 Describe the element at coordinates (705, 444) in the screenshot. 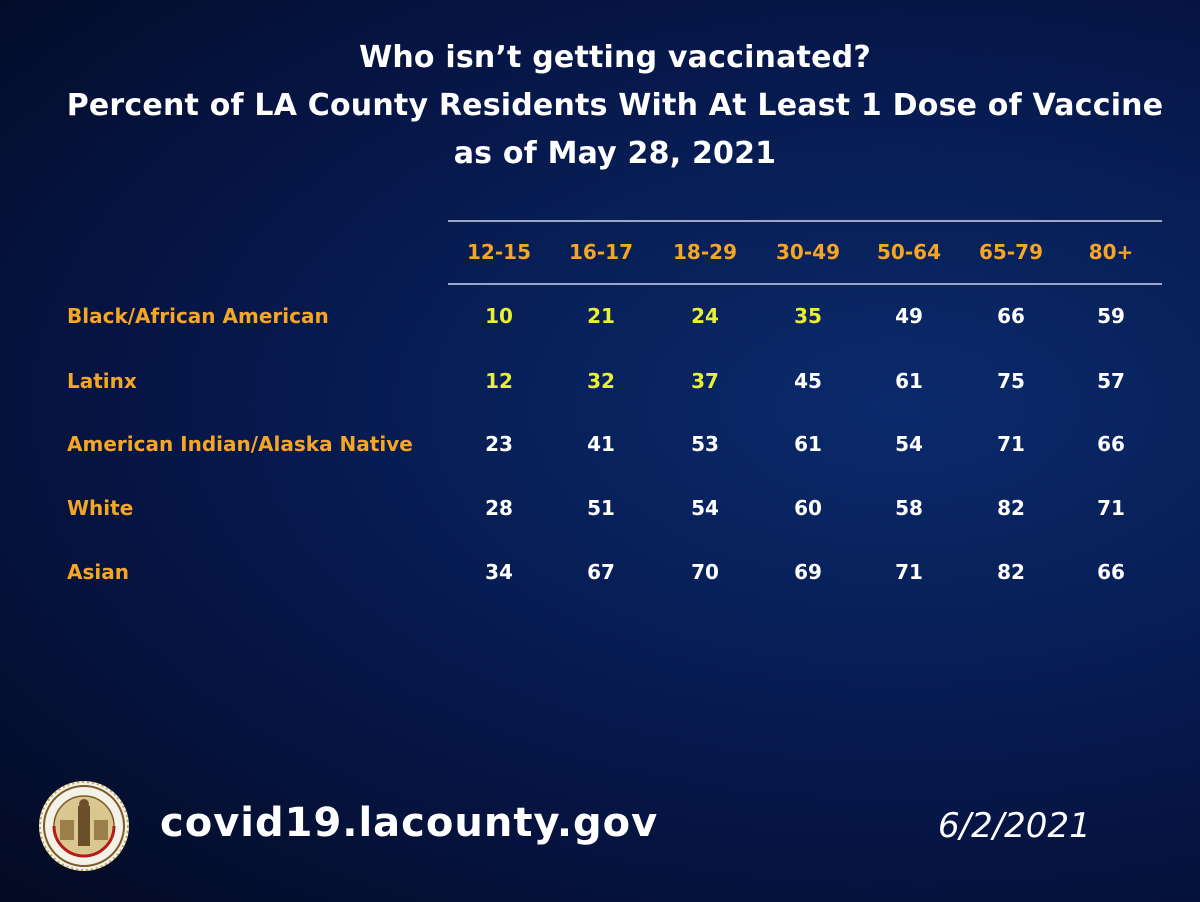

I see `table-cell: 53` at that location.